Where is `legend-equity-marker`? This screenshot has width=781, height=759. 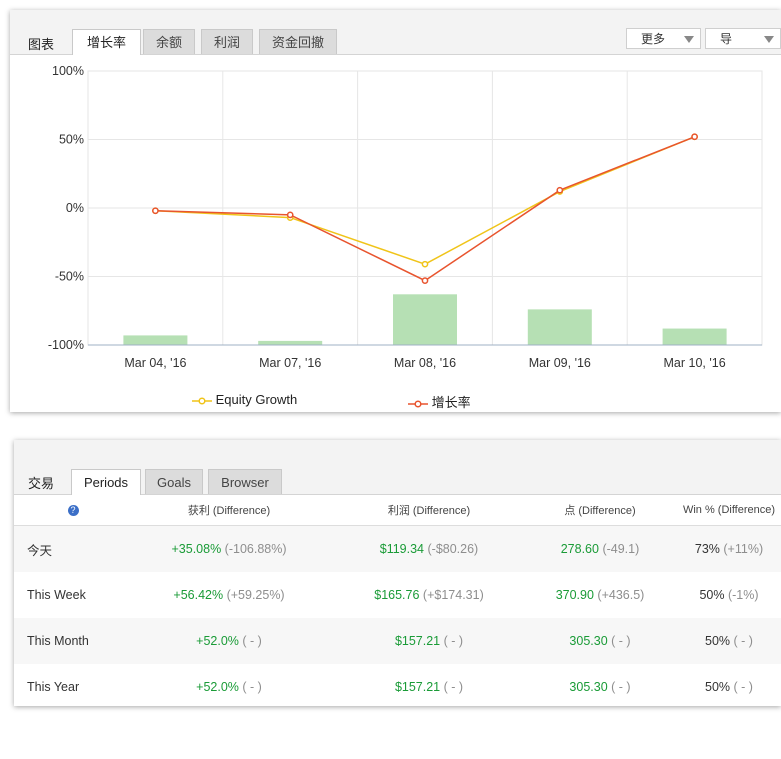
legend-equity-marker is located at coordinates (202, 401).